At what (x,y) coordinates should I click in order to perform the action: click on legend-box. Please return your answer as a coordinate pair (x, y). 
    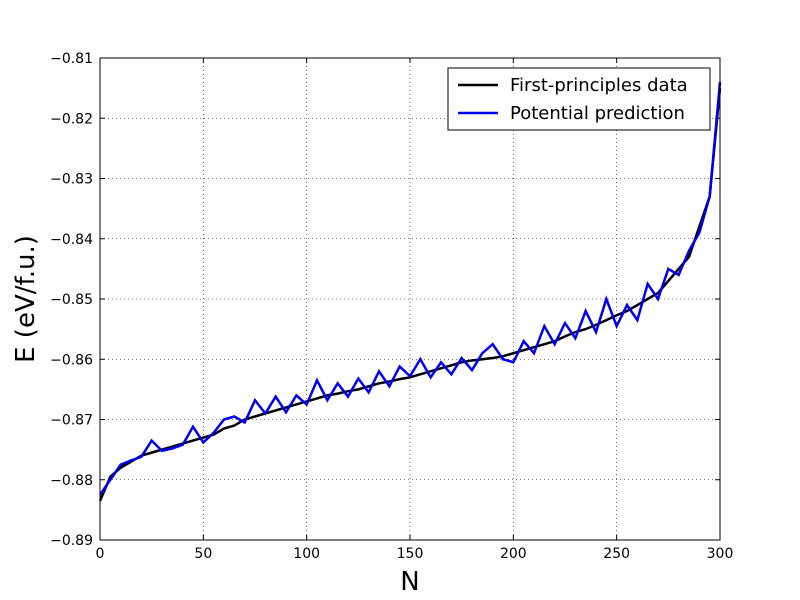
    Looking at the image, I should click on (579, 99).